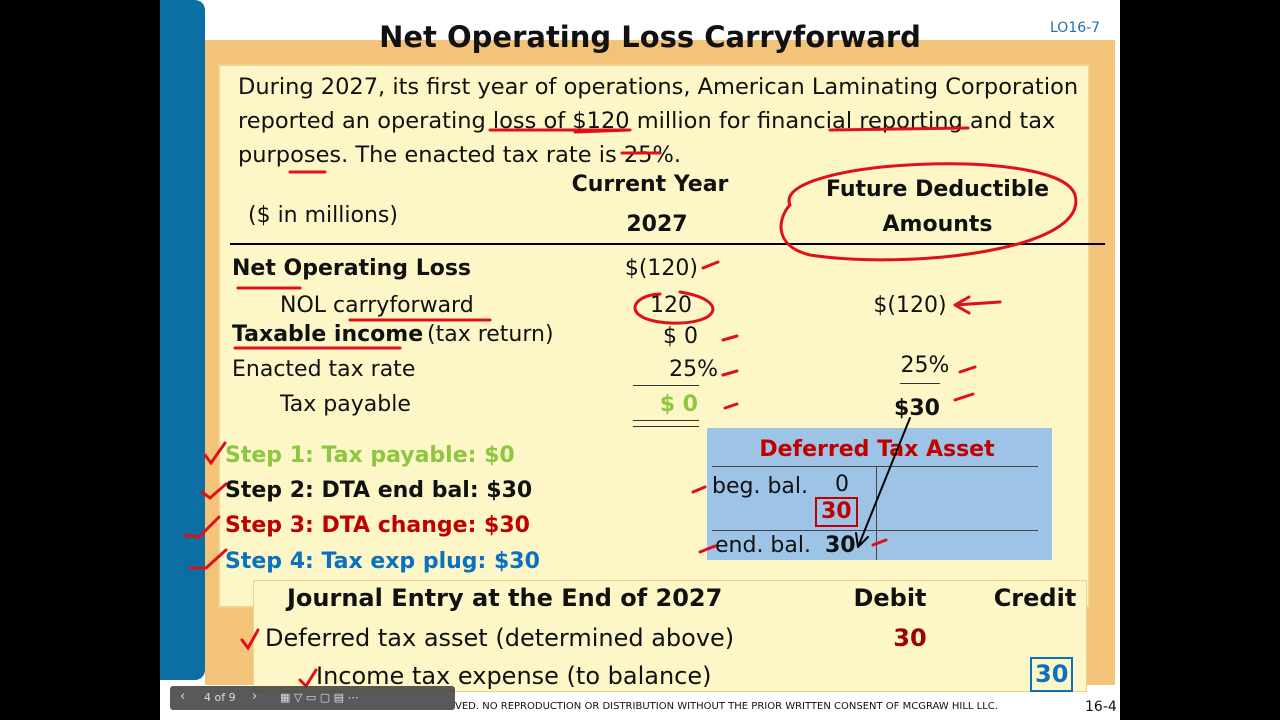  I want to click on next-button: ›, so click(255, 696).